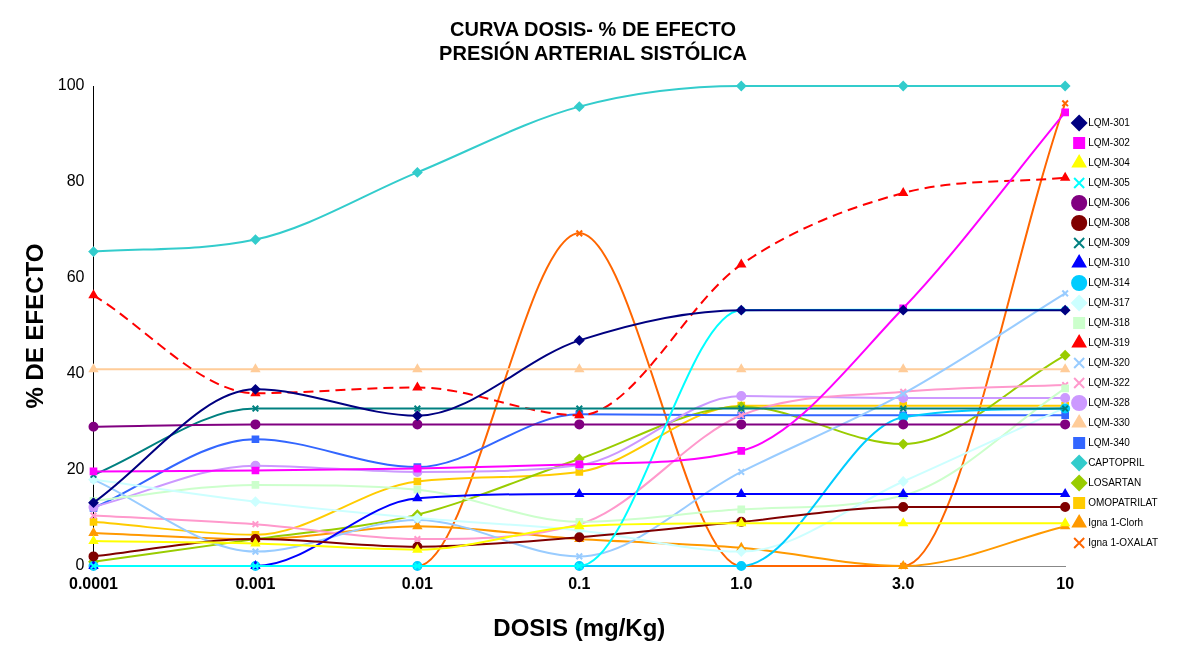  Describe the element at coordinates (94, 584) in the screenshot. I see `x-tick-label: 0.0001` at that location.